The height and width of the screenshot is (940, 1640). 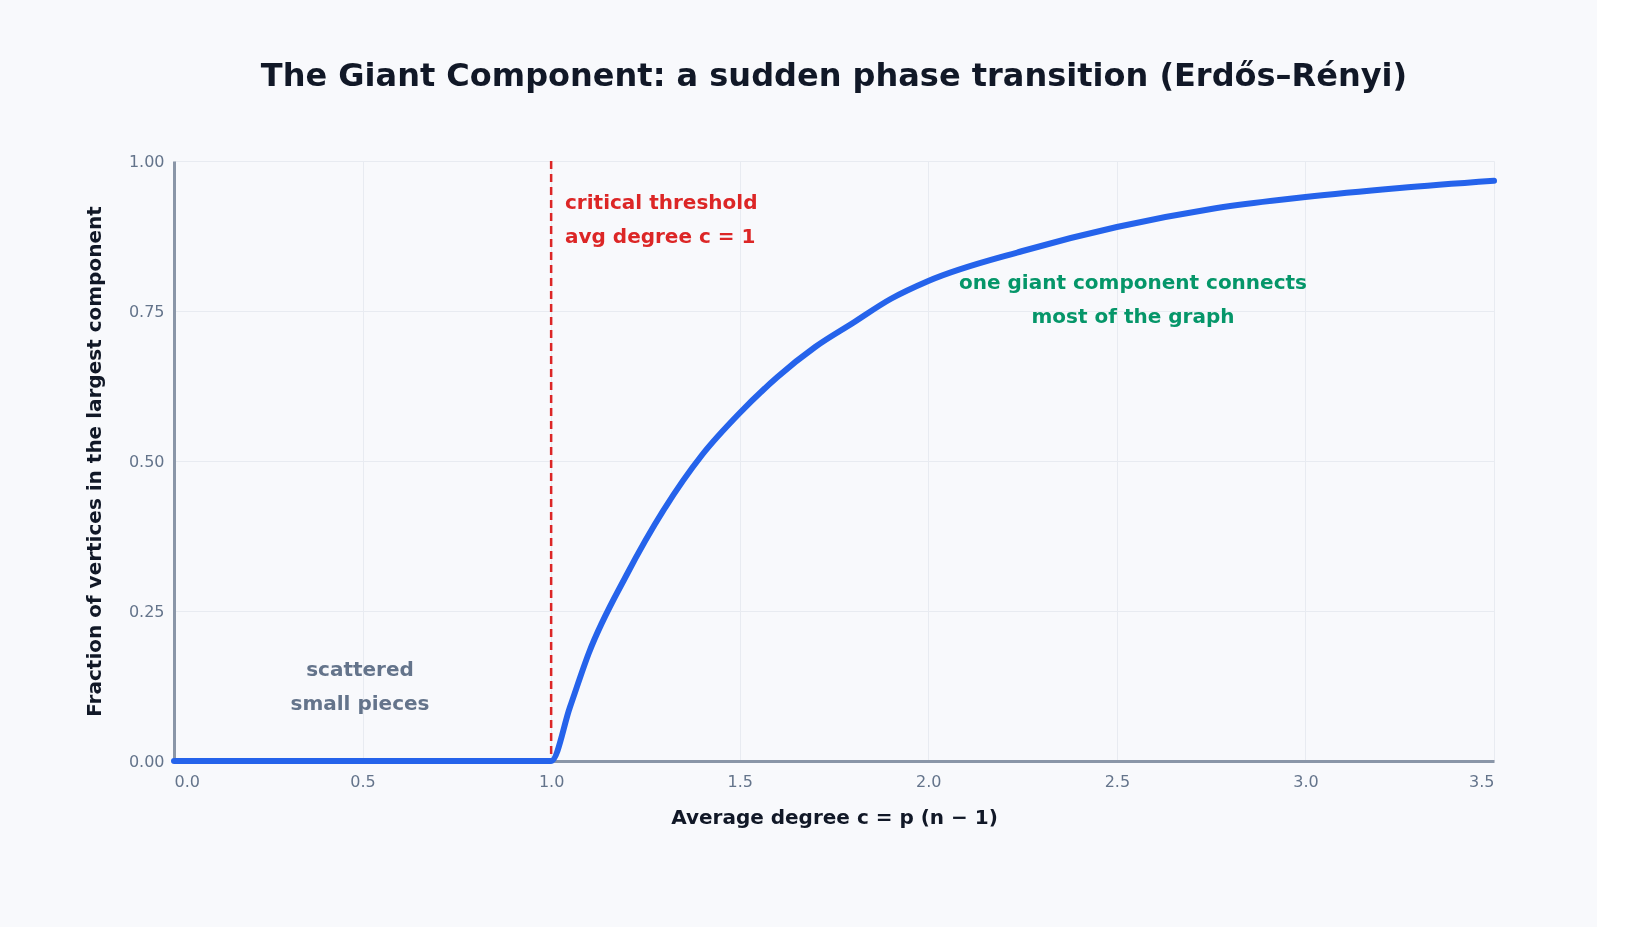 I want to click on annotation: one giant component connects most of the graph, so click(x=1133, y=299).